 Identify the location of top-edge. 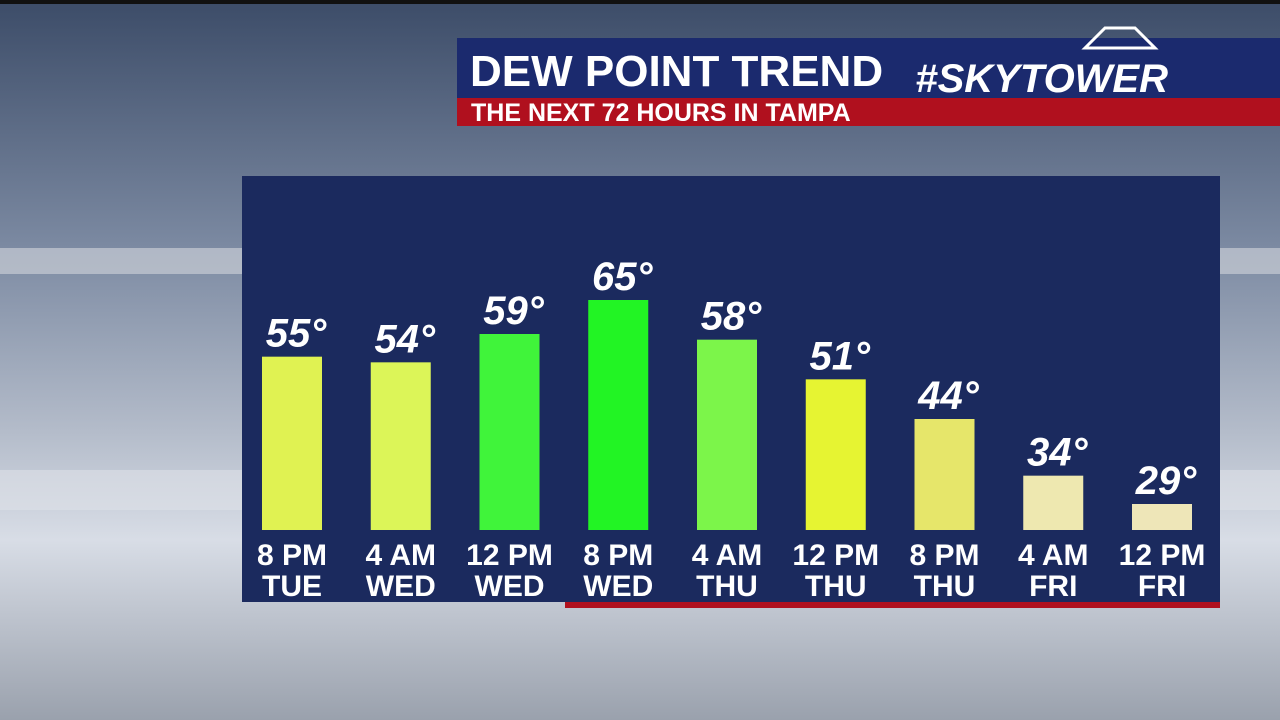
(640, 2).